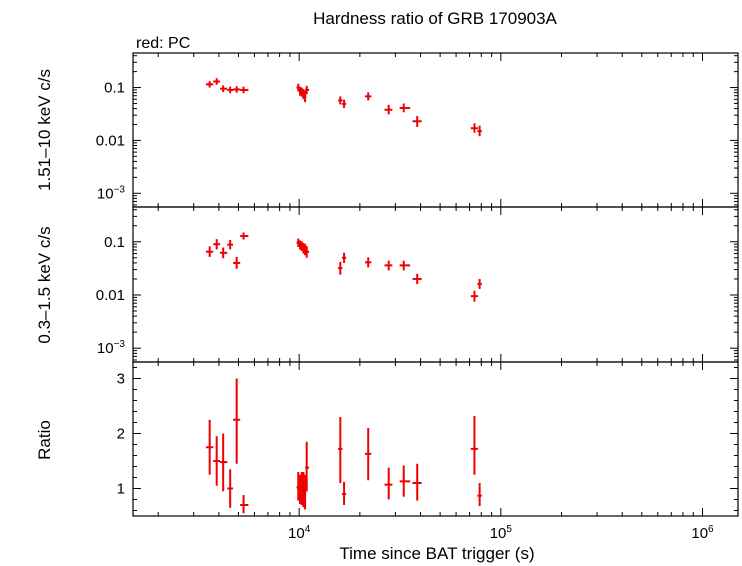 The height and width of the screenshot is (566, 742). I want to click on x-axis-label: Time since BAT trigger (s), so click(436, 553).